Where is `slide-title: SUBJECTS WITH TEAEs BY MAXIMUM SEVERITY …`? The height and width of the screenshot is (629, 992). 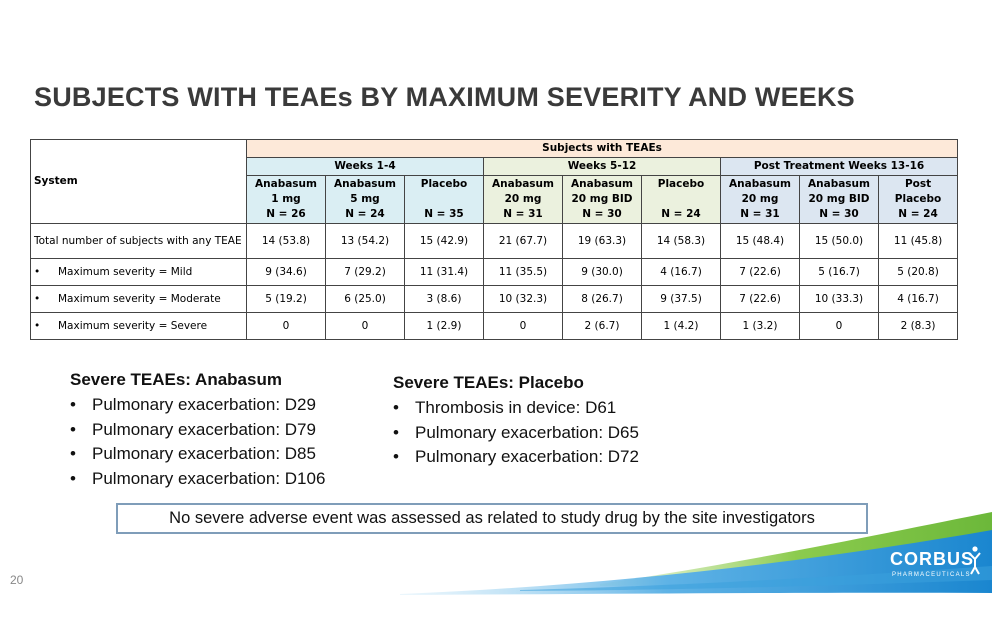 slide-title: SUBJECTS WITH TEAEs BY MAXIMUM SEVERITY … is located at coordinates (444, 97).